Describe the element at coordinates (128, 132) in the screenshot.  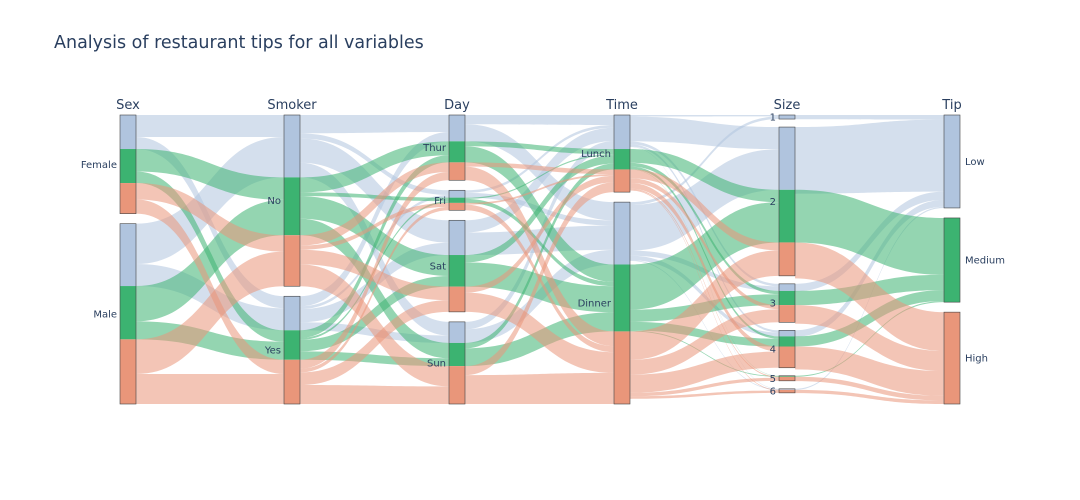
I see `bar-sex-Female-low` at that location.